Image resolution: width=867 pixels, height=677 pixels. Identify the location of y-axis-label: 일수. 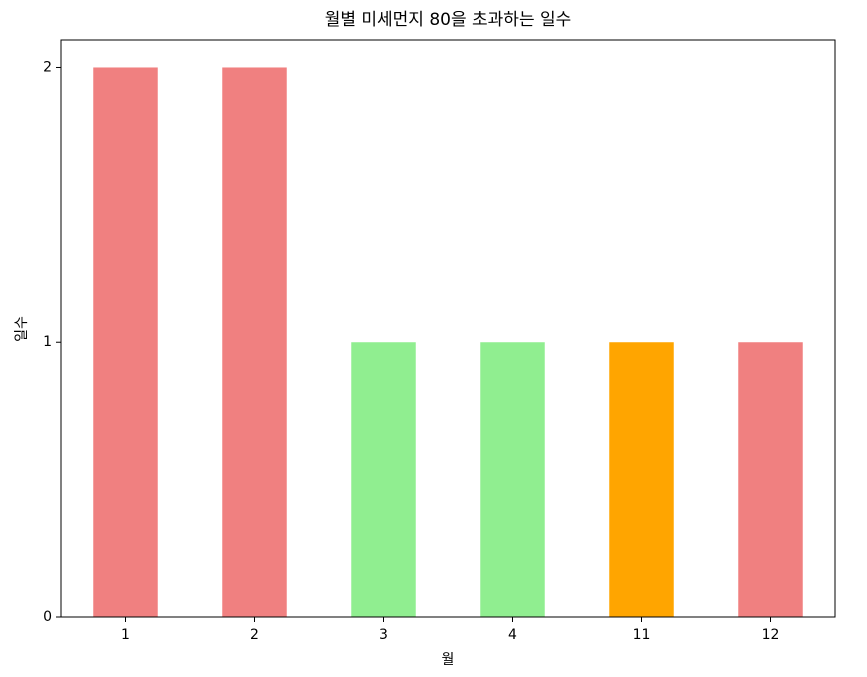
(22, 329).